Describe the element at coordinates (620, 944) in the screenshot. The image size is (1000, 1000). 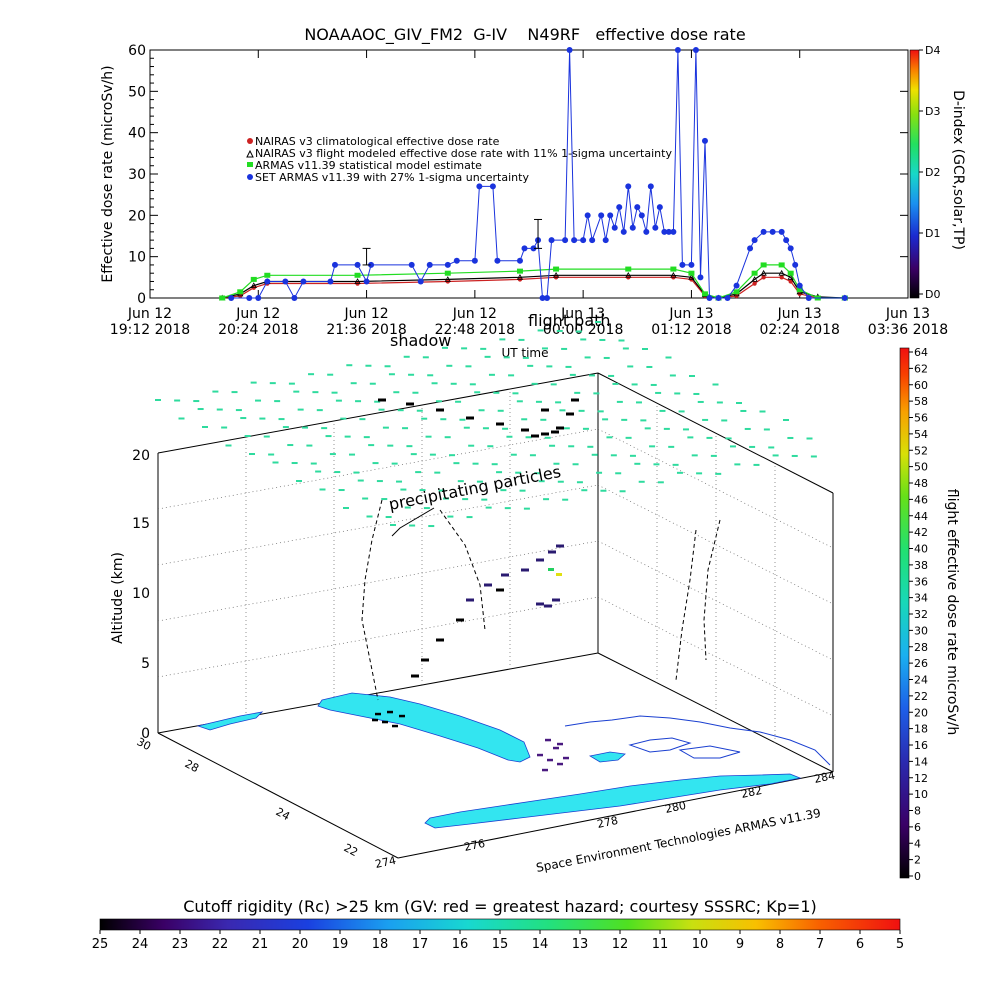
I see `rigidity-tick-label: 12` at that location.